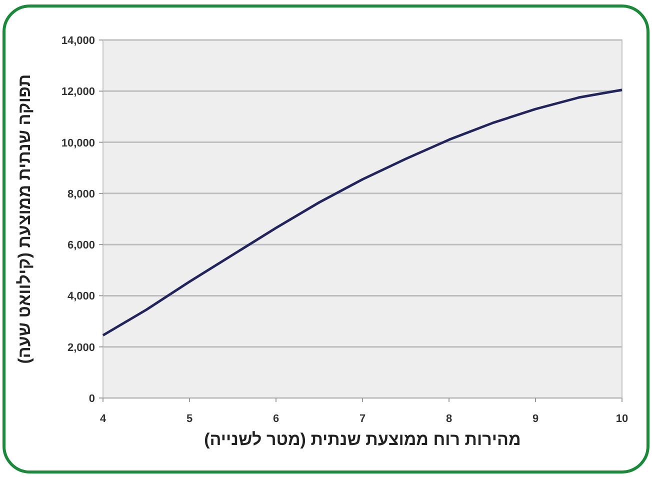  I want to click on y-tick-label: 14,000, so click(78, 41).